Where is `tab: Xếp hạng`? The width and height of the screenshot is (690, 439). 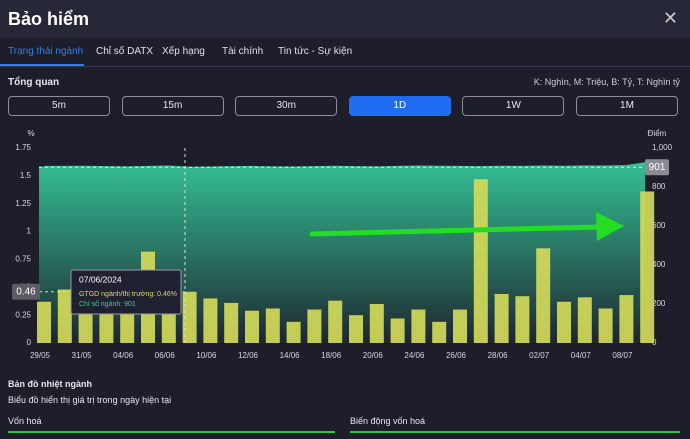
tab: Xếp hạng is located at coordinates (183, 51).